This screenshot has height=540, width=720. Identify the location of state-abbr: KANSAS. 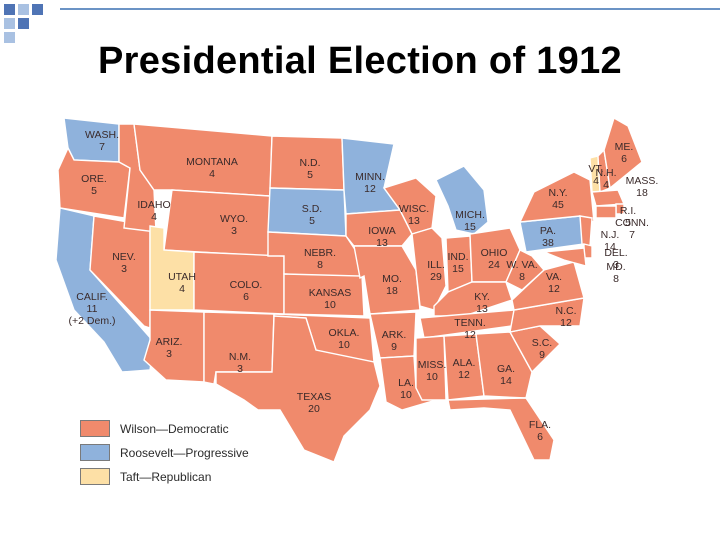
(330, 293).